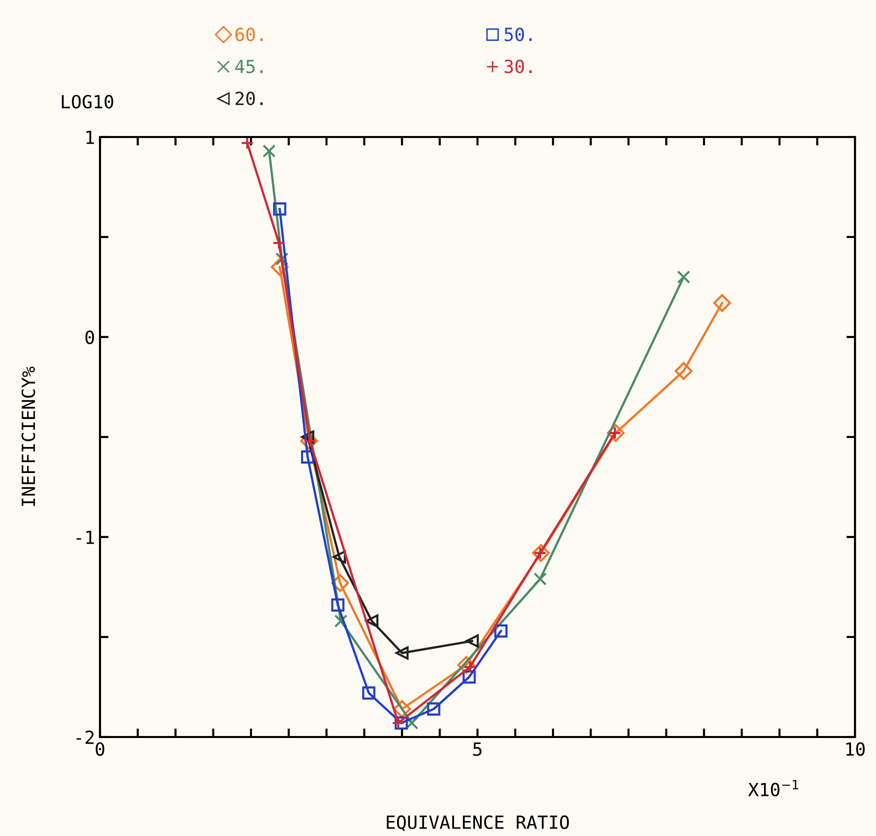  I want to click on y-axis-title: INEFFICIENCY%, so click(29, 436).